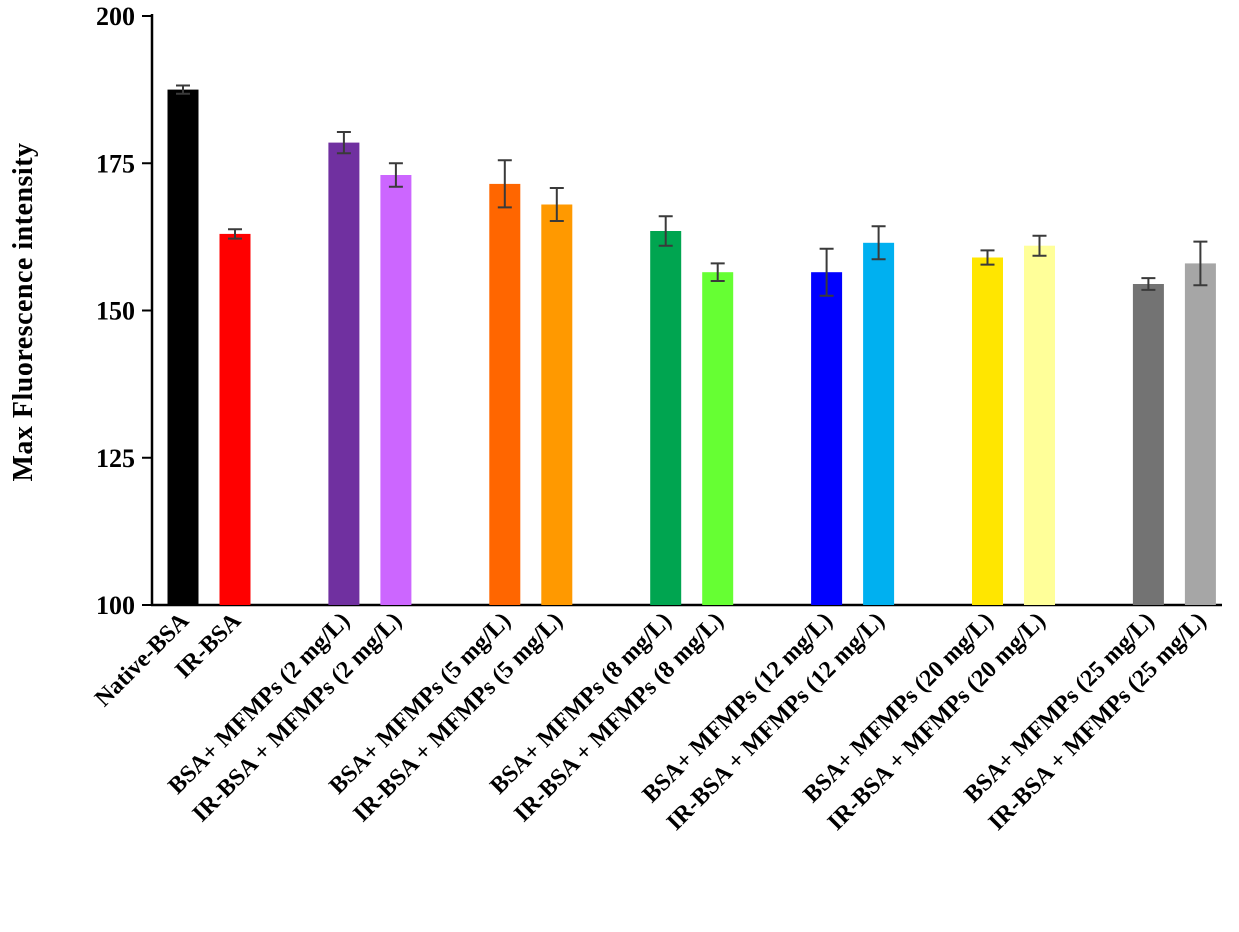 Image resolution: width=1239 pixels, height=932 pixels. Describe the element at coordinates (115, 163) in the screenshot. I see `y-tick-label: 175` at that location.